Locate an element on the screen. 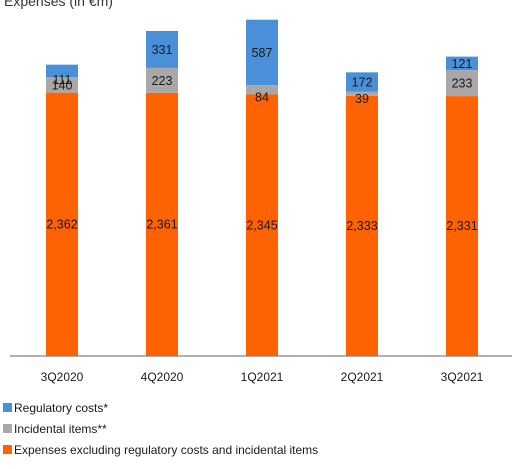 The height and width of the screenshot is (469, 512). data-label-2-2: 587 is located at coordinates (262, 53).